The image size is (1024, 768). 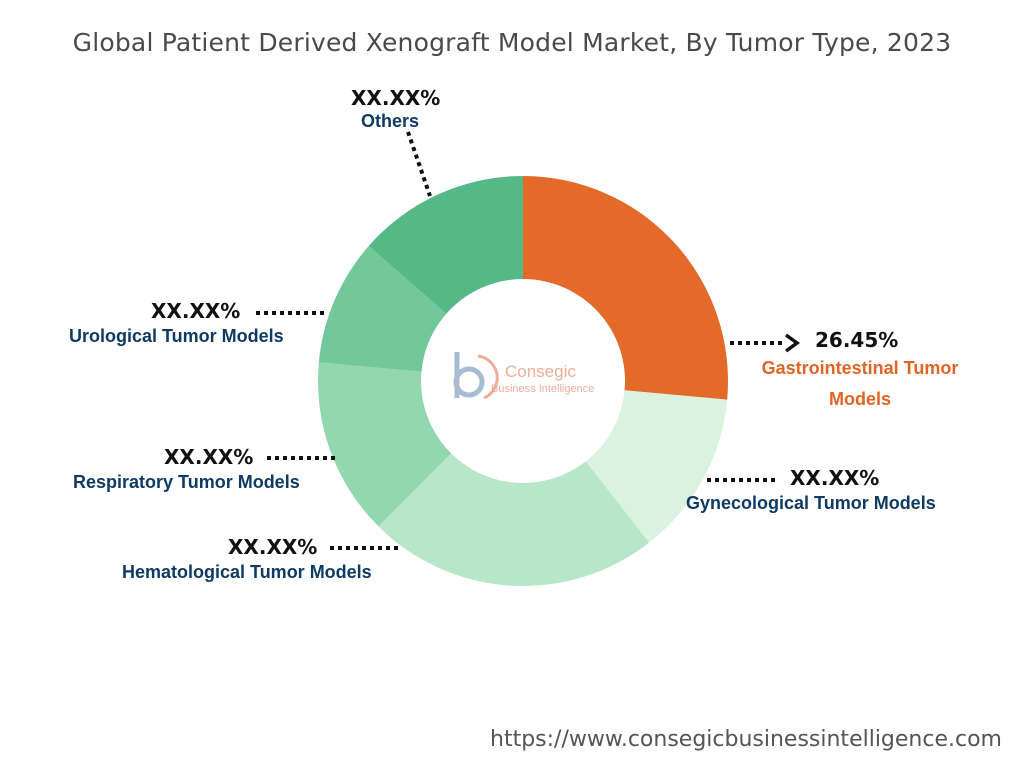 I want to click on logo-mark-arc-icon, so click(x=488, y=377).